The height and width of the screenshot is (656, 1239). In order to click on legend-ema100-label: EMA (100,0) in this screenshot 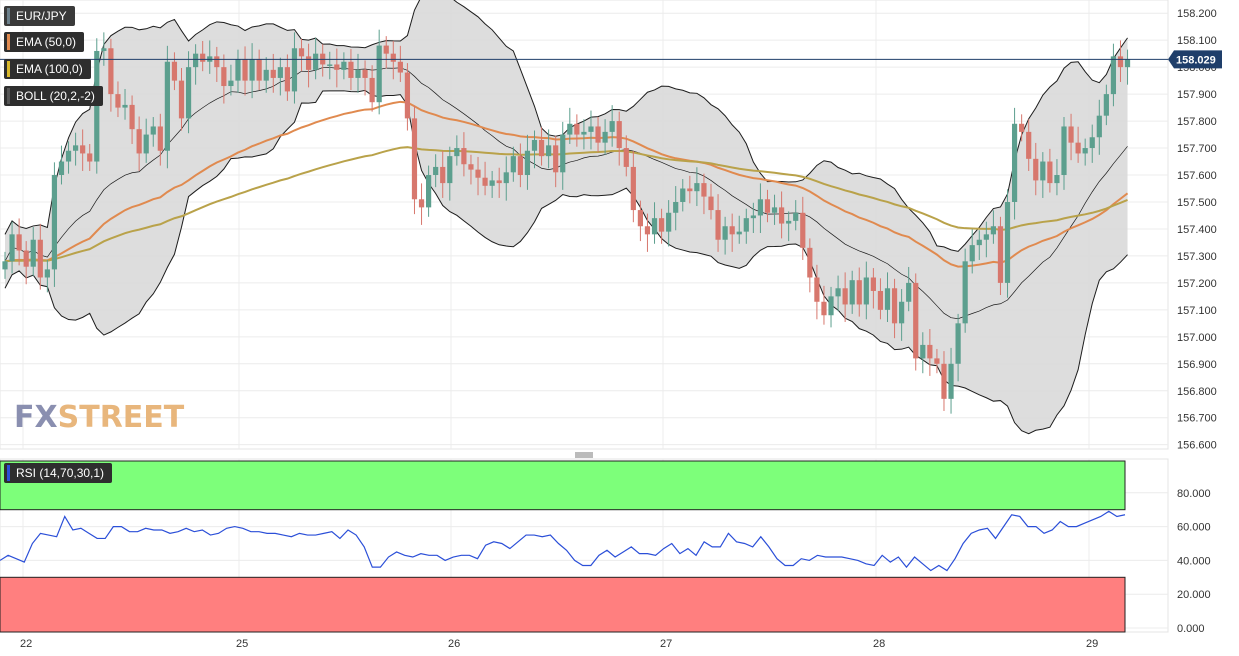, I will do `click(49, 69)`.